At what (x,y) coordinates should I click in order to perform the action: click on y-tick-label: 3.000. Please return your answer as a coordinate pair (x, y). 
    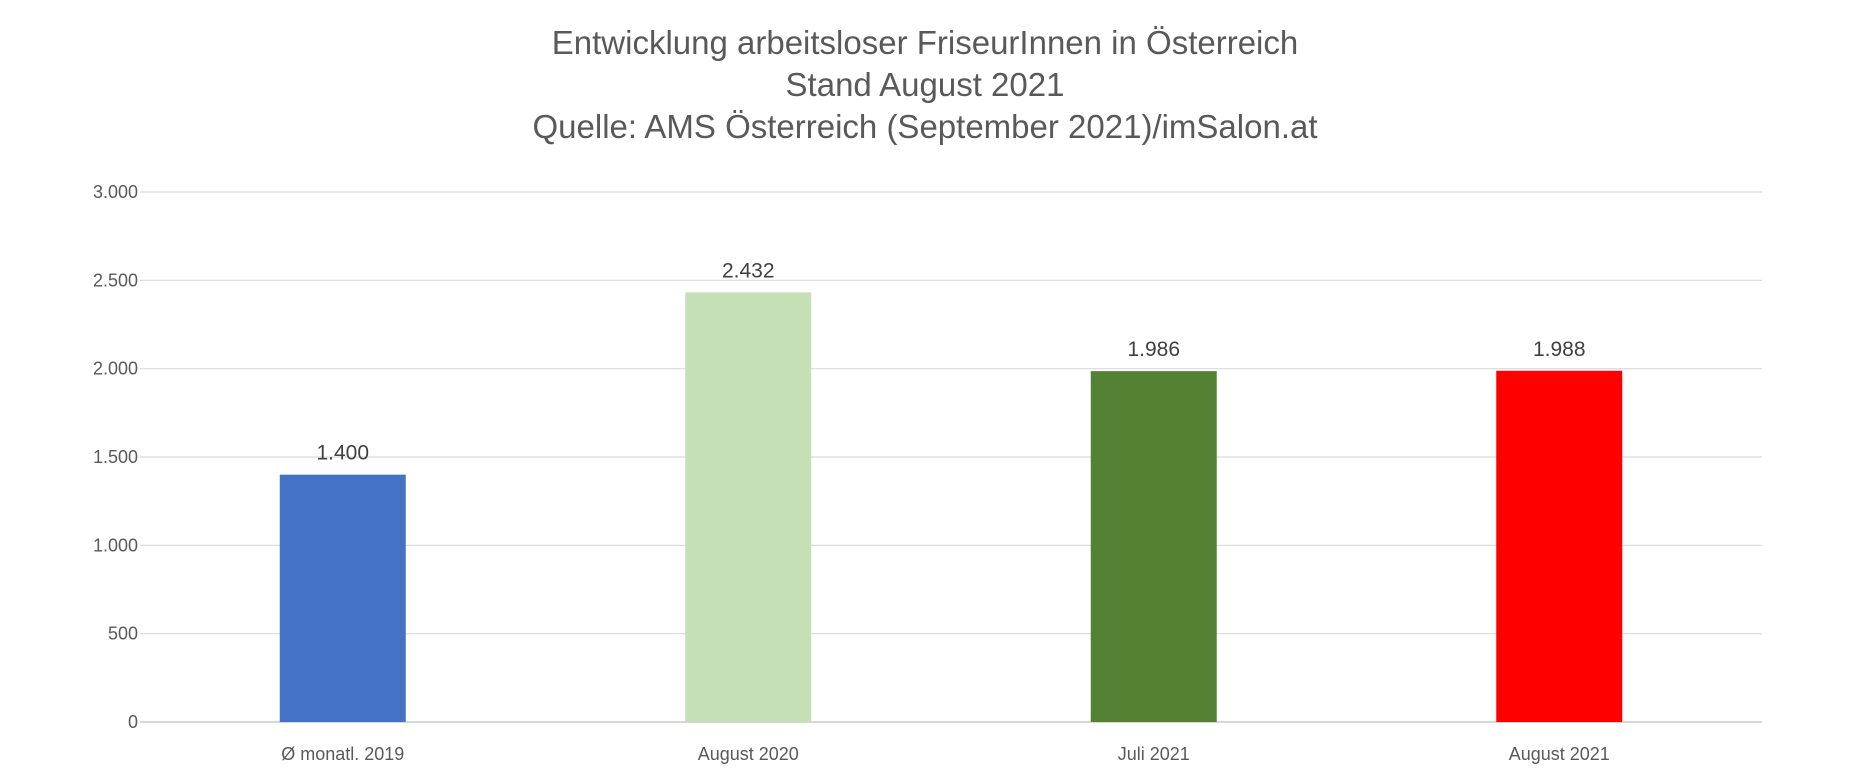
    Looking at the image, I should click on (115, 192).